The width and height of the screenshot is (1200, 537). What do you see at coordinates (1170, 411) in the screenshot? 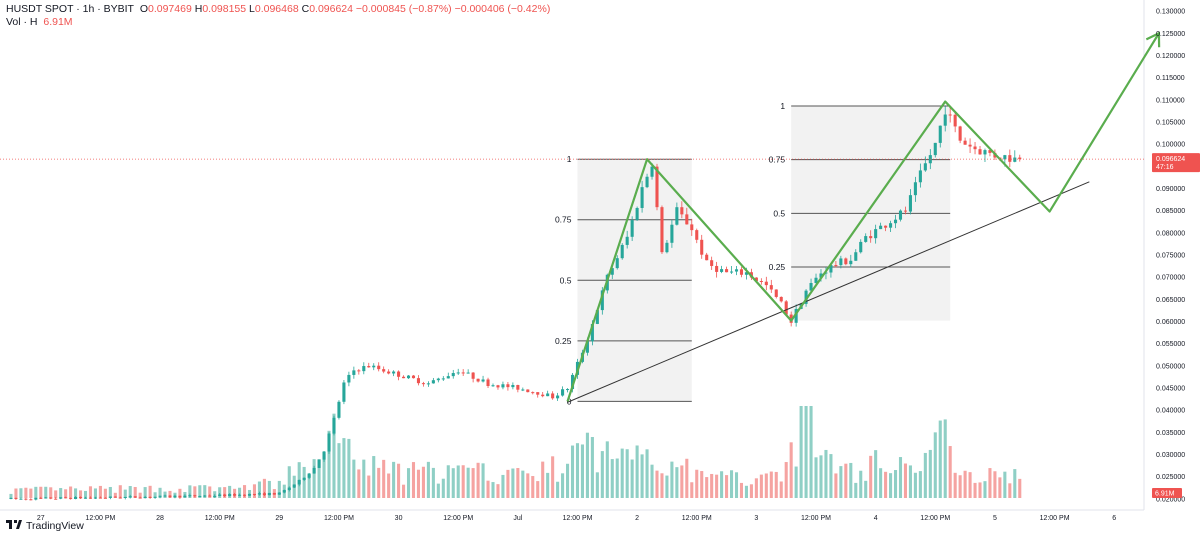
I see `price-tick-label: 0.040000` at bounding box center [1170, 411].